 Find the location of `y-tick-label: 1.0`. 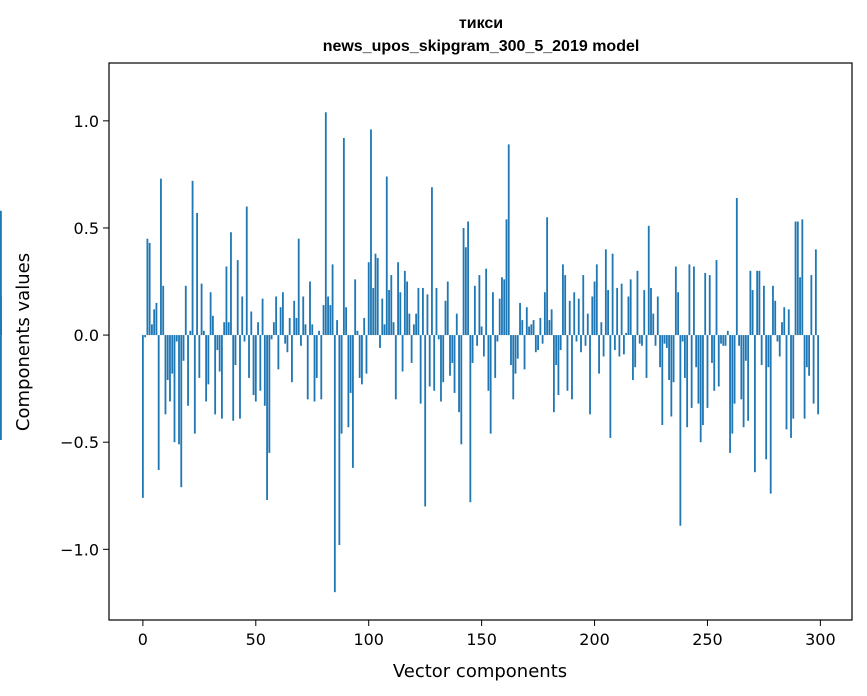

y-tick-label: 1.0 is located at coordinates (86, 121).